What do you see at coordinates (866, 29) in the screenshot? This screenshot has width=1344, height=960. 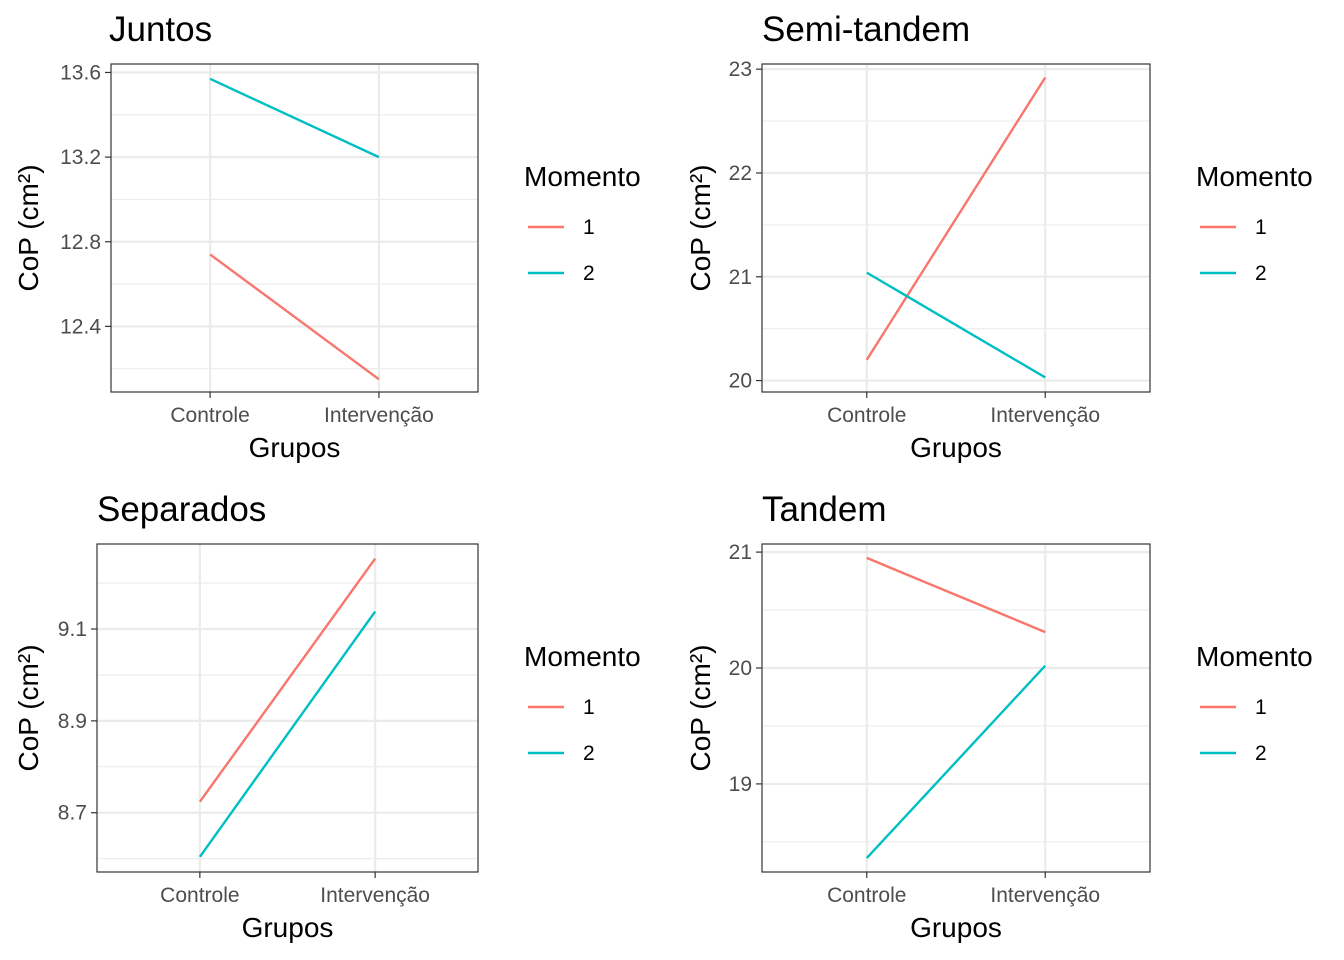 I see `panel-title: Semi-tandem` at bounding box center [866, 29].